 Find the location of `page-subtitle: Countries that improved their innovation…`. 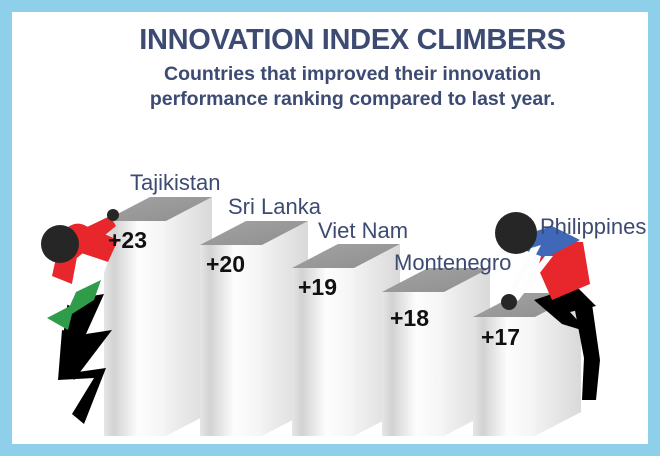

page-subtitle: Countries that improved their innovation… is located at coordinates (330, 87).